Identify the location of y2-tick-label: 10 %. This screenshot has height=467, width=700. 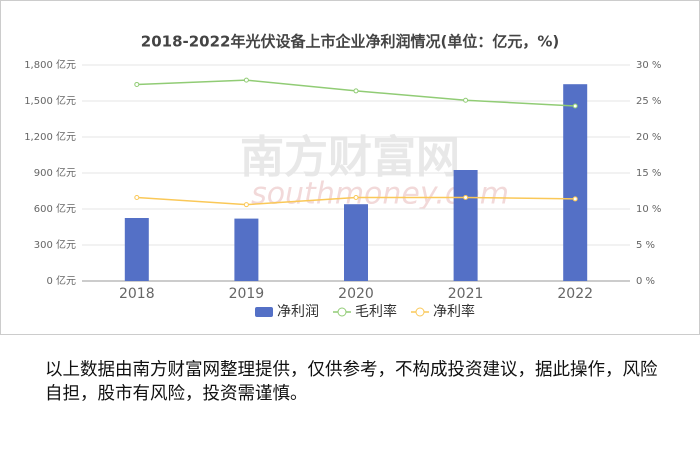
(648, 209).